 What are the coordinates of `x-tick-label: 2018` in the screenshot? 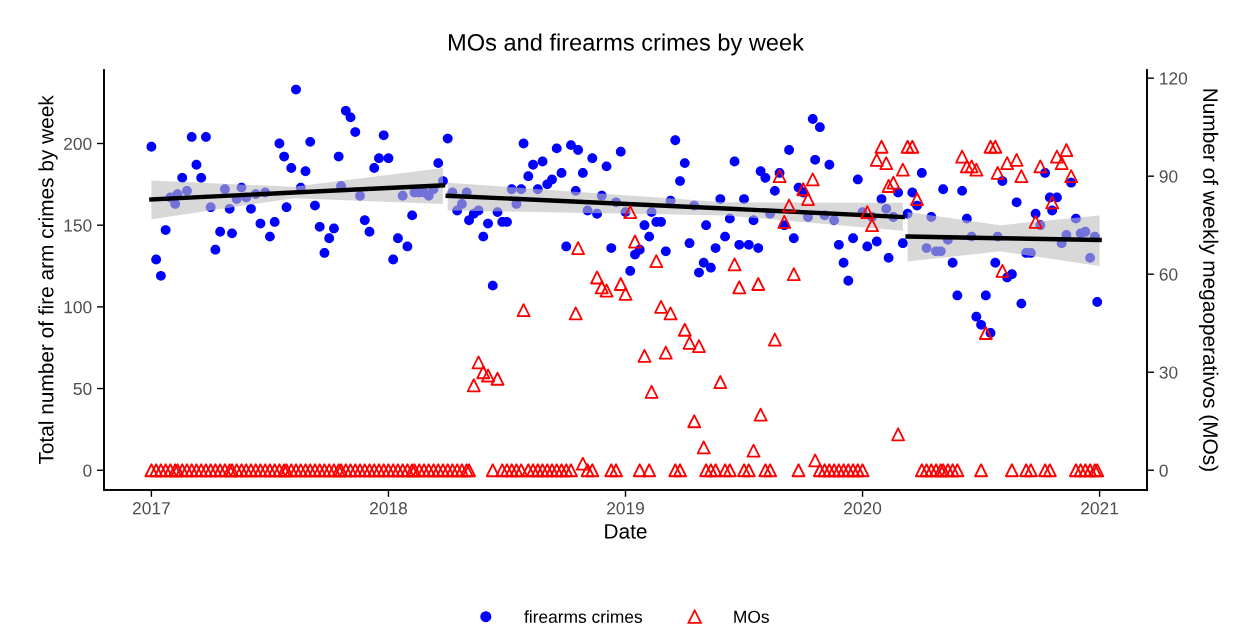 It's located at (389, 508).